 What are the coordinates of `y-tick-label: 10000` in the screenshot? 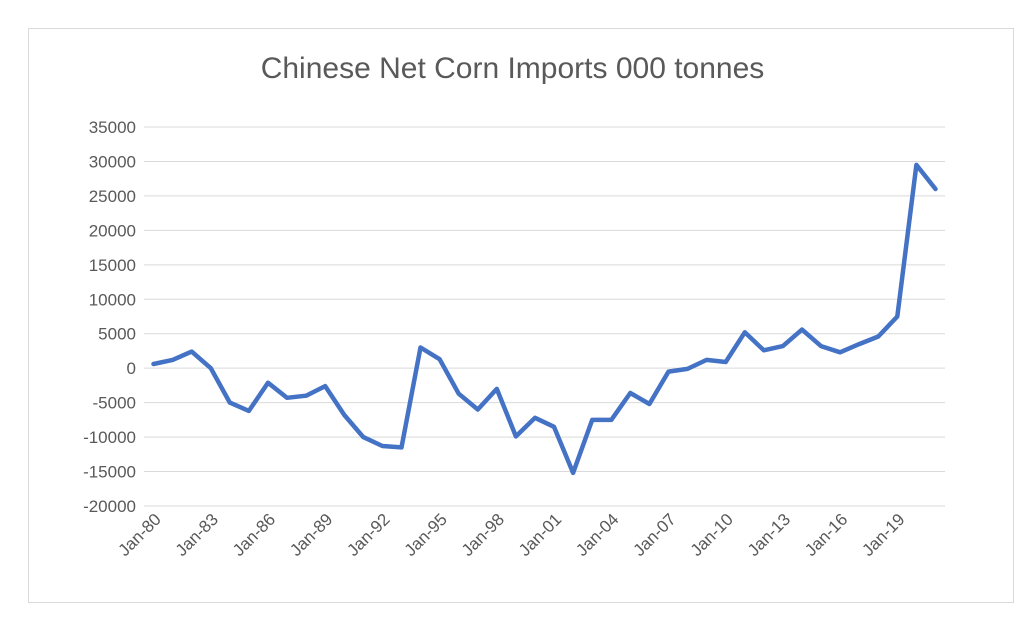 It's located at (112, 299).